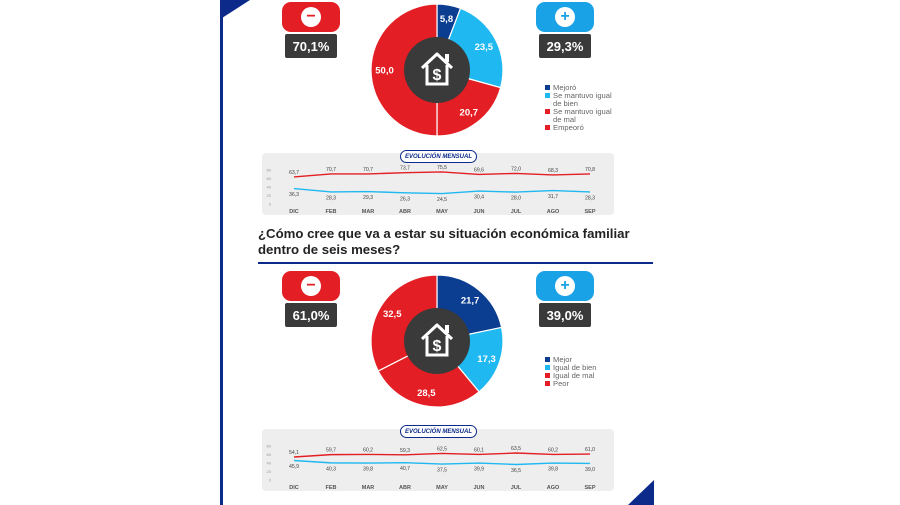  Describe the element at coordinates (568, 127) in the screenshot. I see `legend-label: Empeoró` at that location.